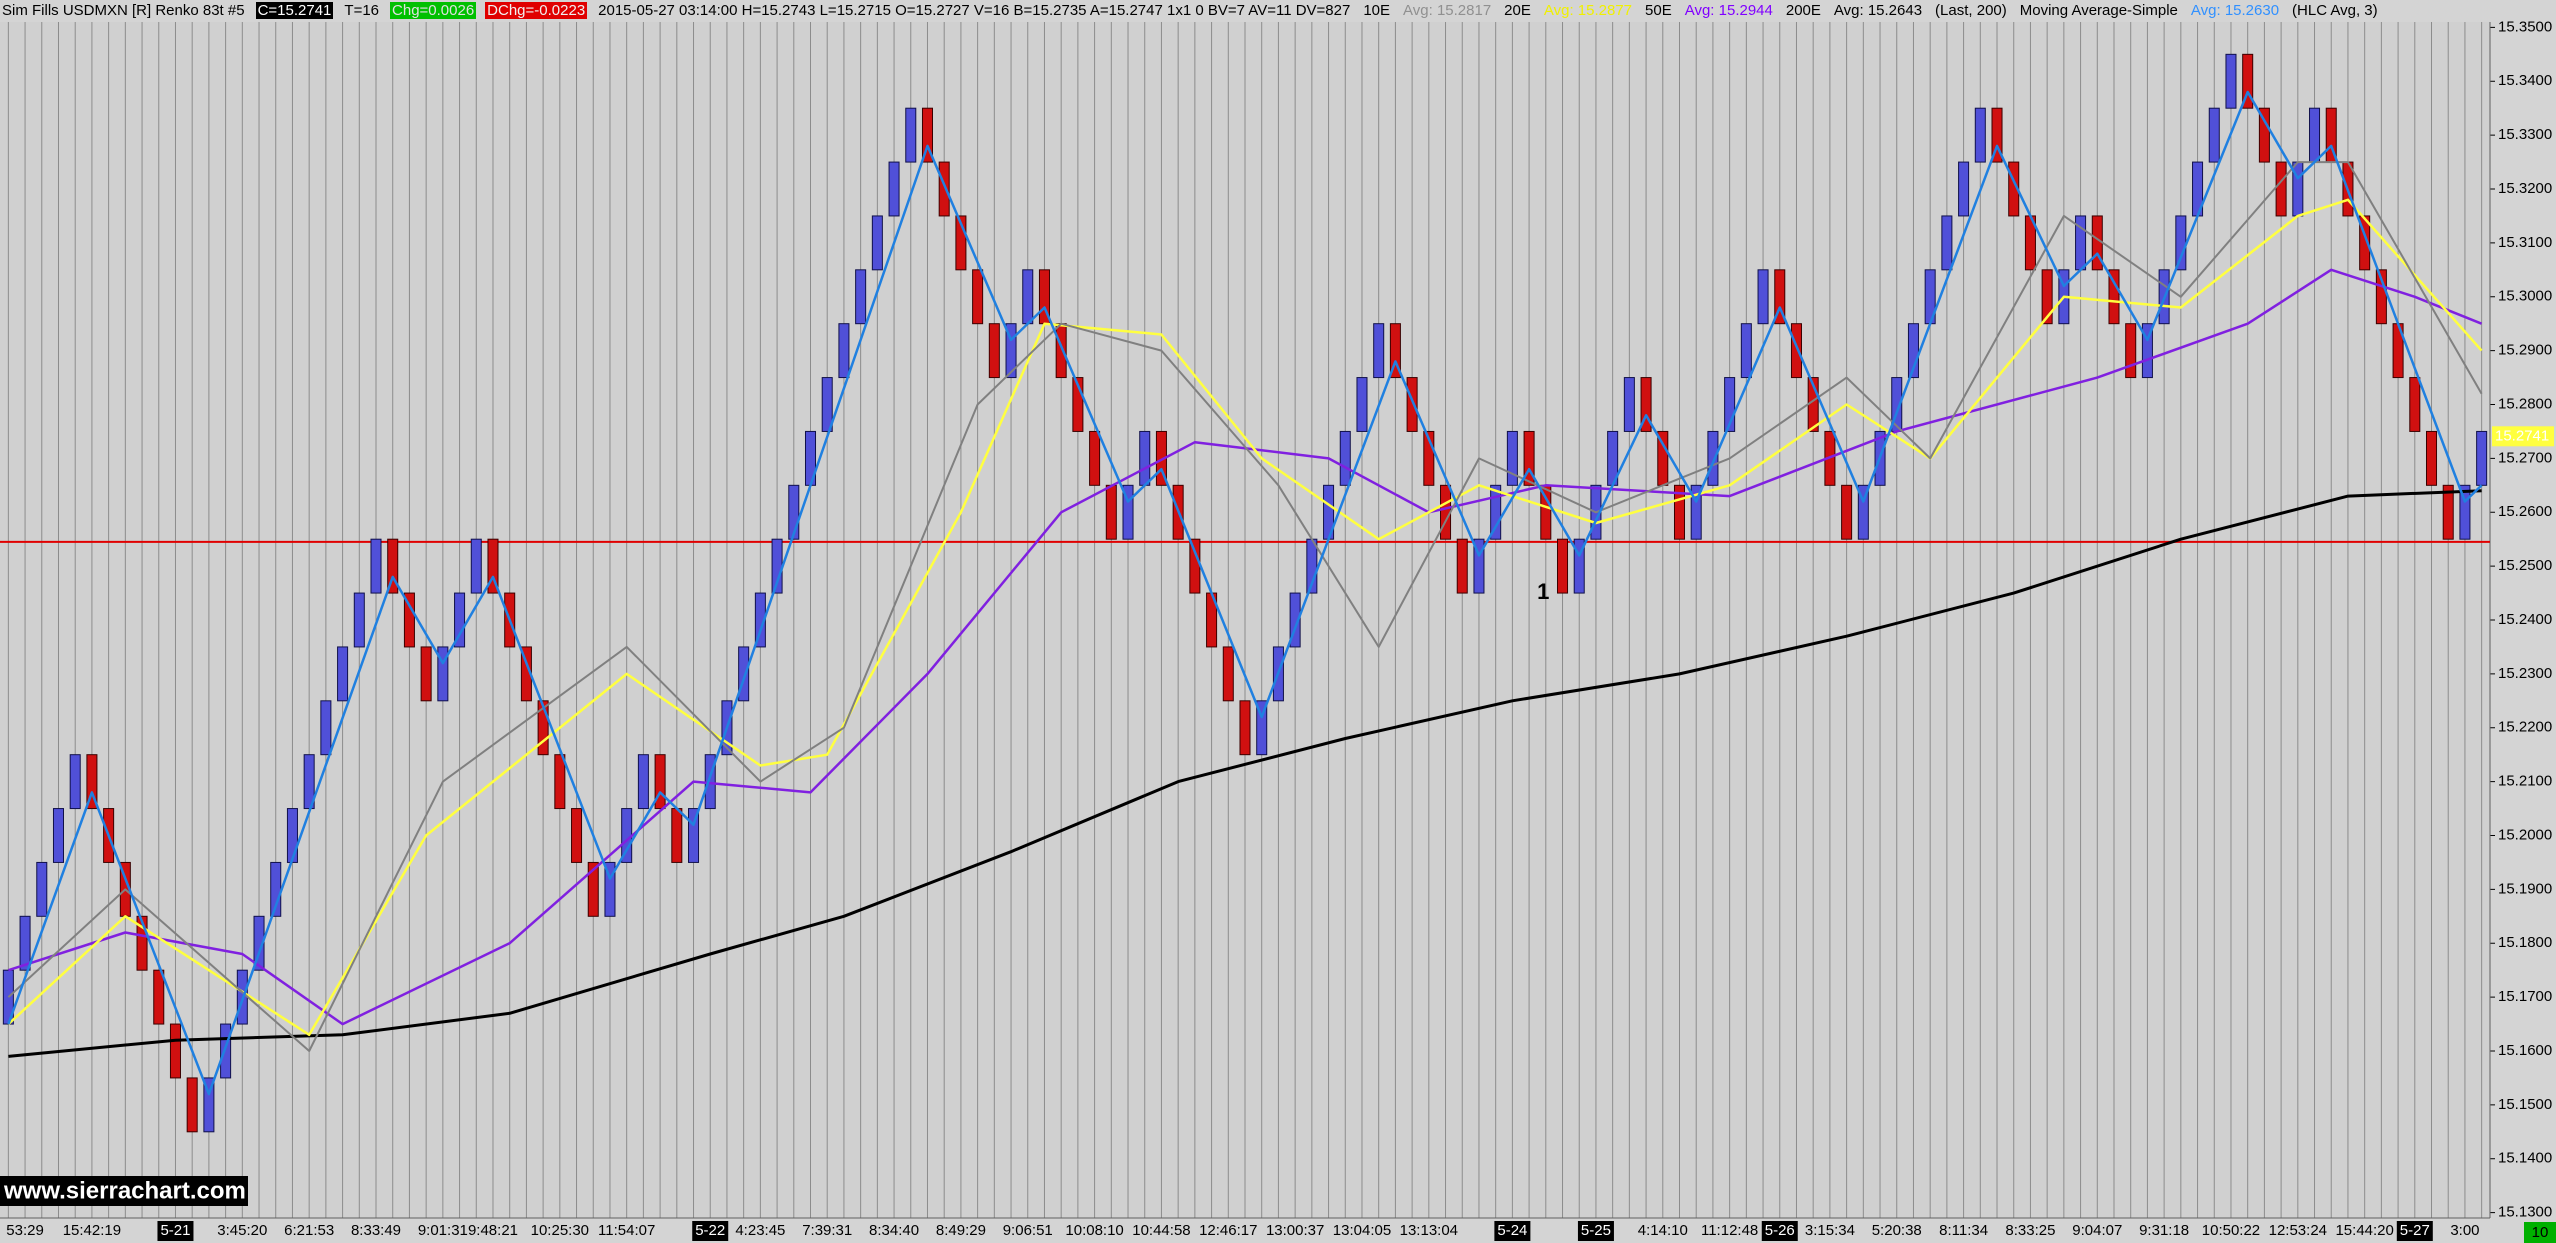 This screenshot has width=2556, height=1243. Describe the element at coordinates (2231, 1230) in the screenshot. I see `x-tick-label: 10:50:22` at that location.